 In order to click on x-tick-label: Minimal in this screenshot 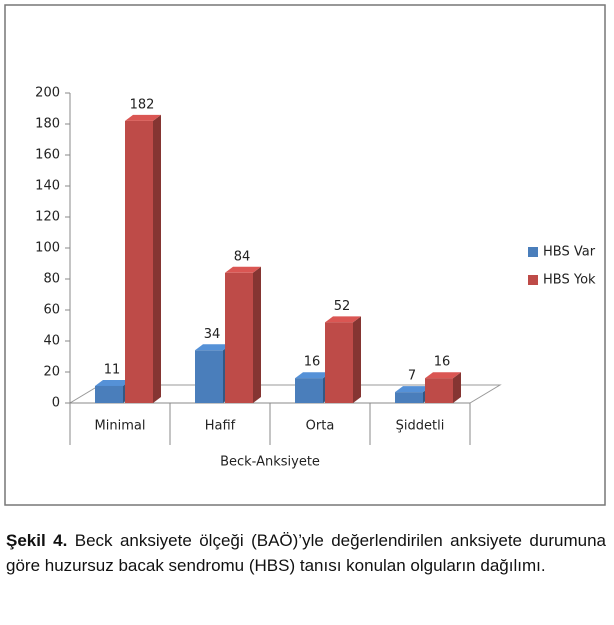, I will do `click(120, 426)`.